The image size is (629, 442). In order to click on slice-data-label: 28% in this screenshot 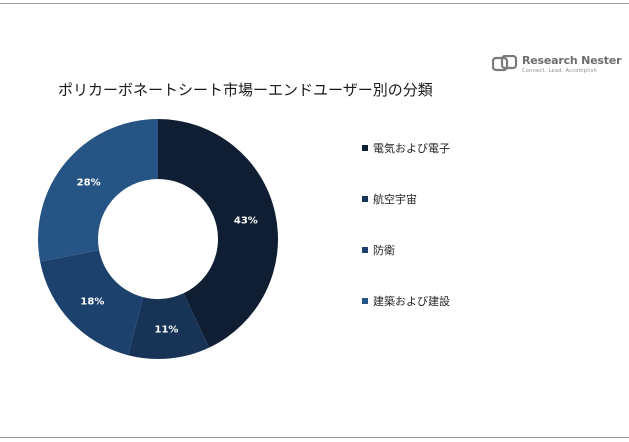, I will do `click(89, 183)`.